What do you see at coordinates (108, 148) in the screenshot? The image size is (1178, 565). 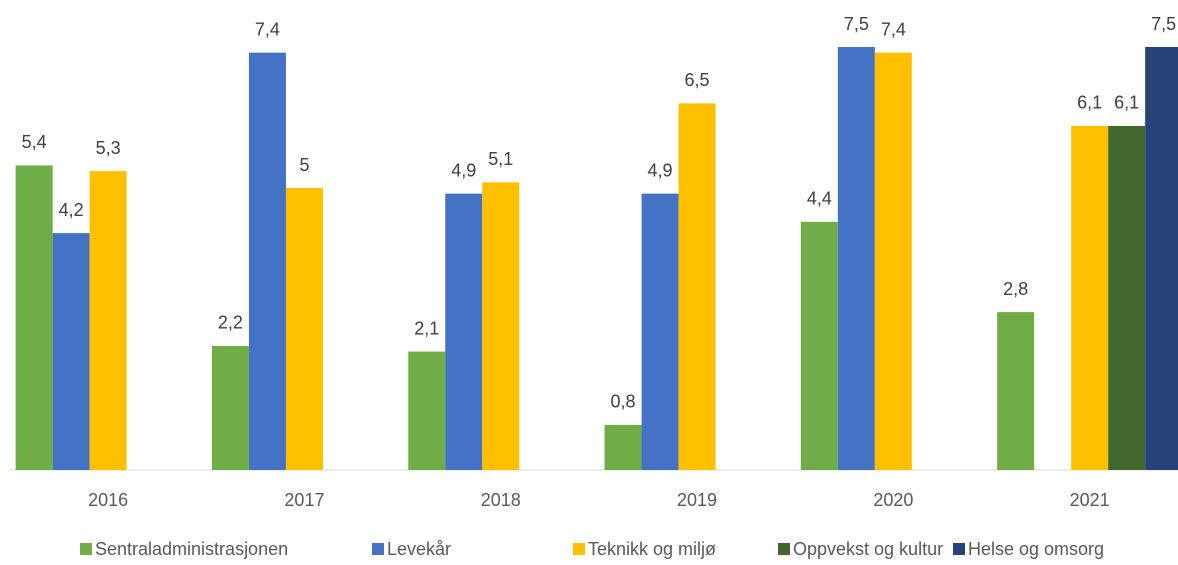 I see `data-label: 5,3` at bounding box center [108, 148].